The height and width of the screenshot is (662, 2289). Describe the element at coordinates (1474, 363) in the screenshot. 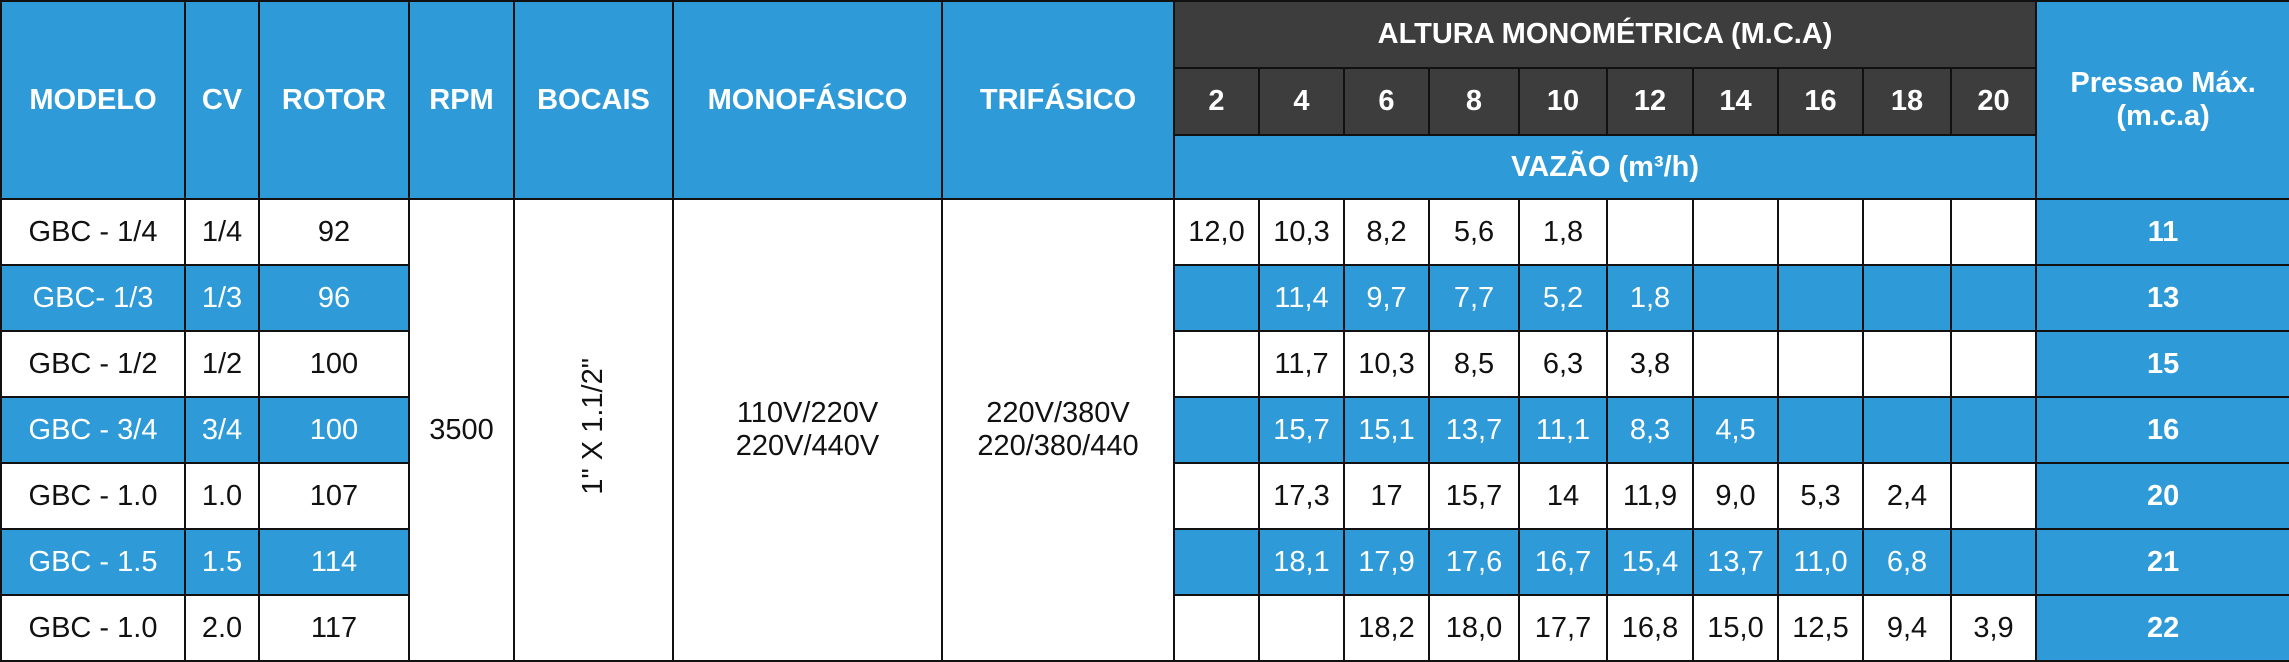

I see `cell-text: 8,5` at that location.